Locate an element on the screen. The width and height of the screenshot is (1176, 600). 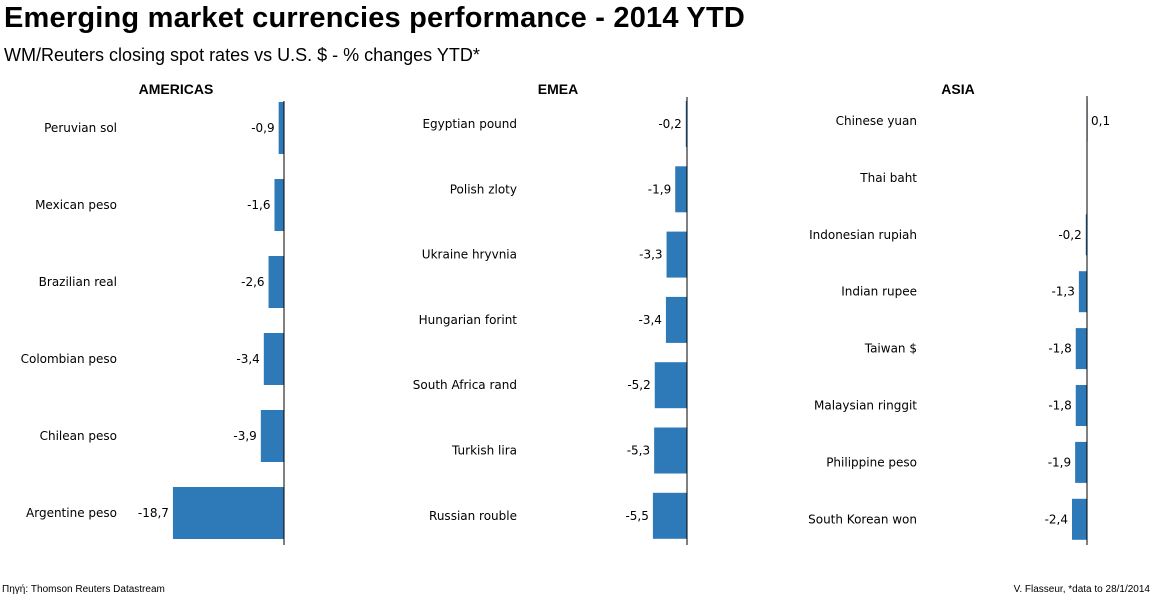
category-label: South Korean won is located at coordinates (862, 519).